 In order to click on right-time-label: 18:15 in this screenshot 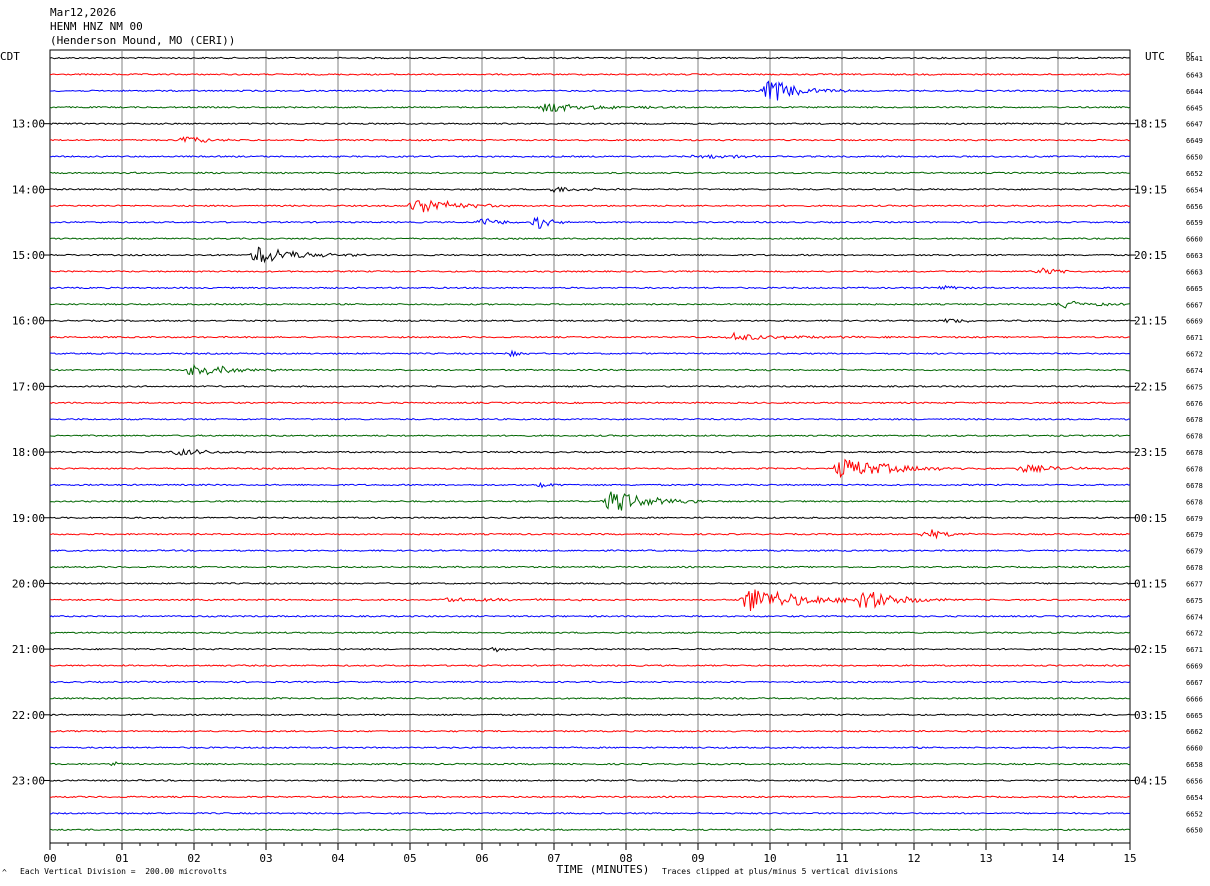, I will do `click(1150, 124)`.